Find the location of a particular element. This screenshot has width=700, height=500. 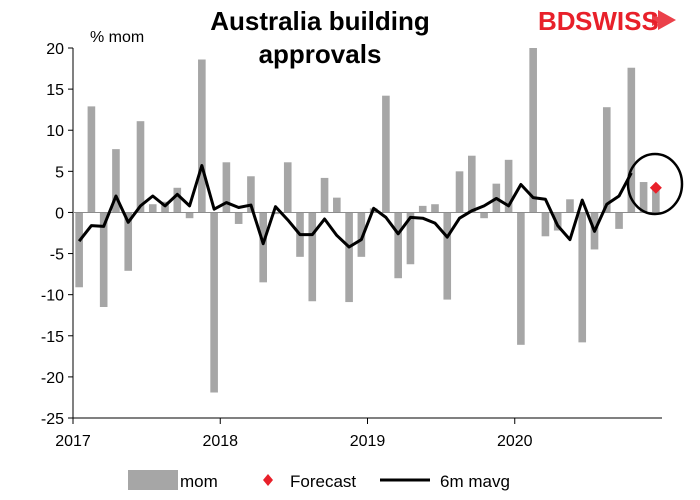

mavg-series-line is located at coordinates (355, 206).